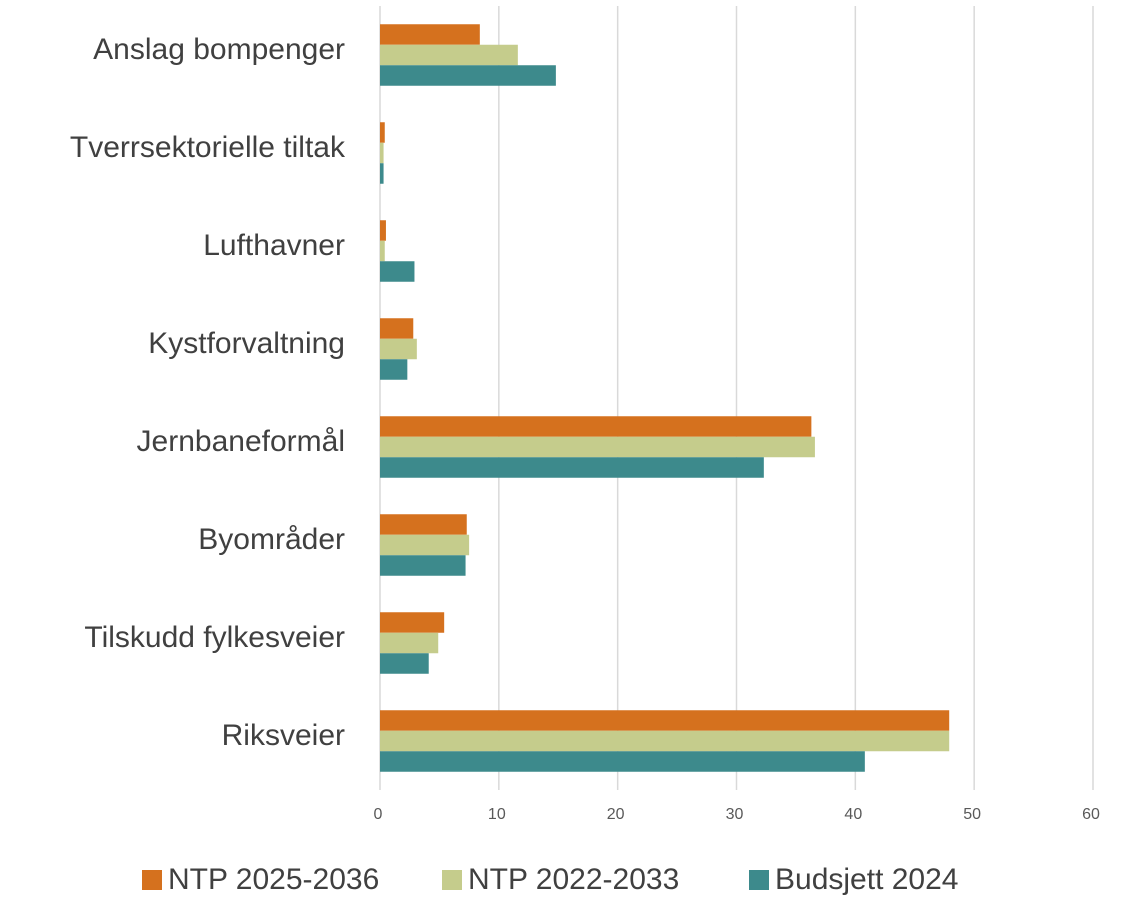  What do you see at coordinates (616, 814) in the screenshot?
I see `x-tick-label: 20` at bounding box center [616, 814].